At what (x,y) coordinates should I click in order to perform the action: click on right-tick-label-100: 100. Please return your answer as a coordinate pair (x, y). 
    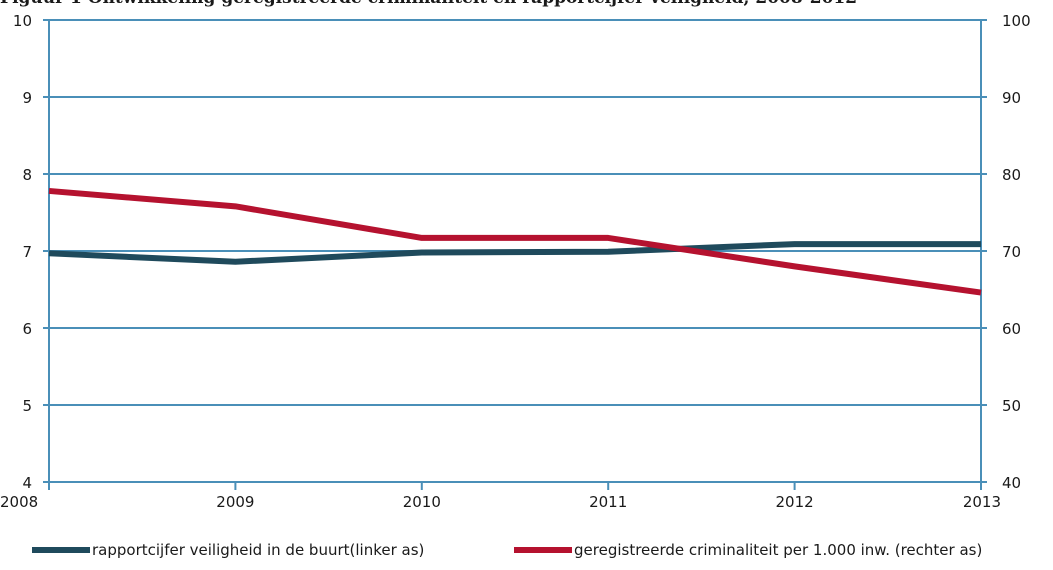
    Looking at the image, I should click on (1016, 21).